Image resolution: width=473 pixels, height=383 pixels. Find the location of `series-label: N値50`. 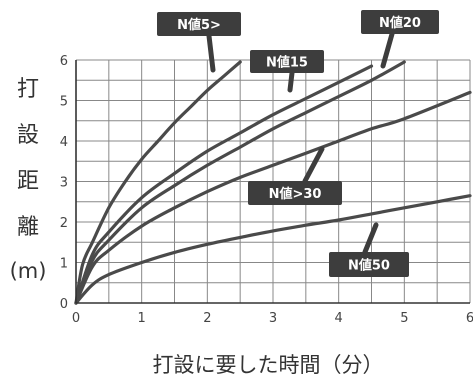

series-label: N値50 is located at coordinates (369, 266).